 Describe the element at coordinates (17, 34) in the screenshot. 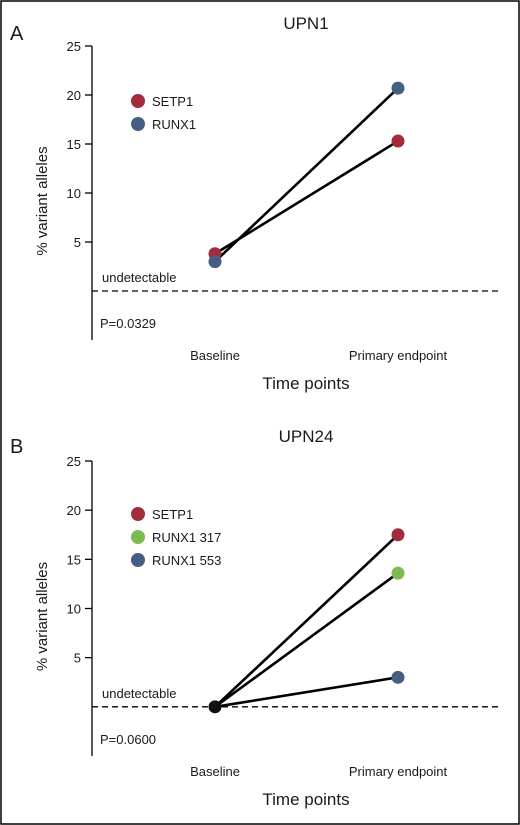

I see `panel-letter: A` at that location.